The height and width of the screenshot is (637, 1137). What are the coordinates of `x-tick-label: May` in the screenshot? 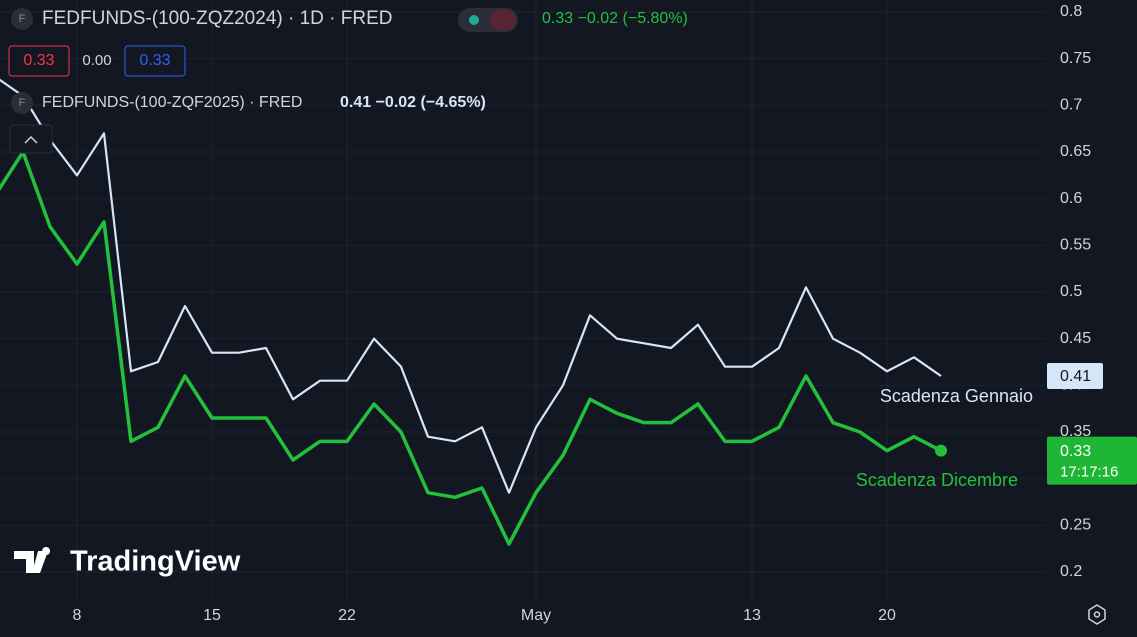 It's located at (536, 615).